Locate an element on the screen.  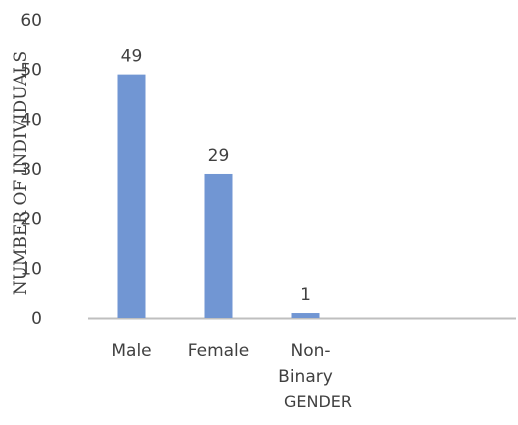
y-axis-title: NUMBER OF INDIVIDUALS is located at coordinates (21, 173).